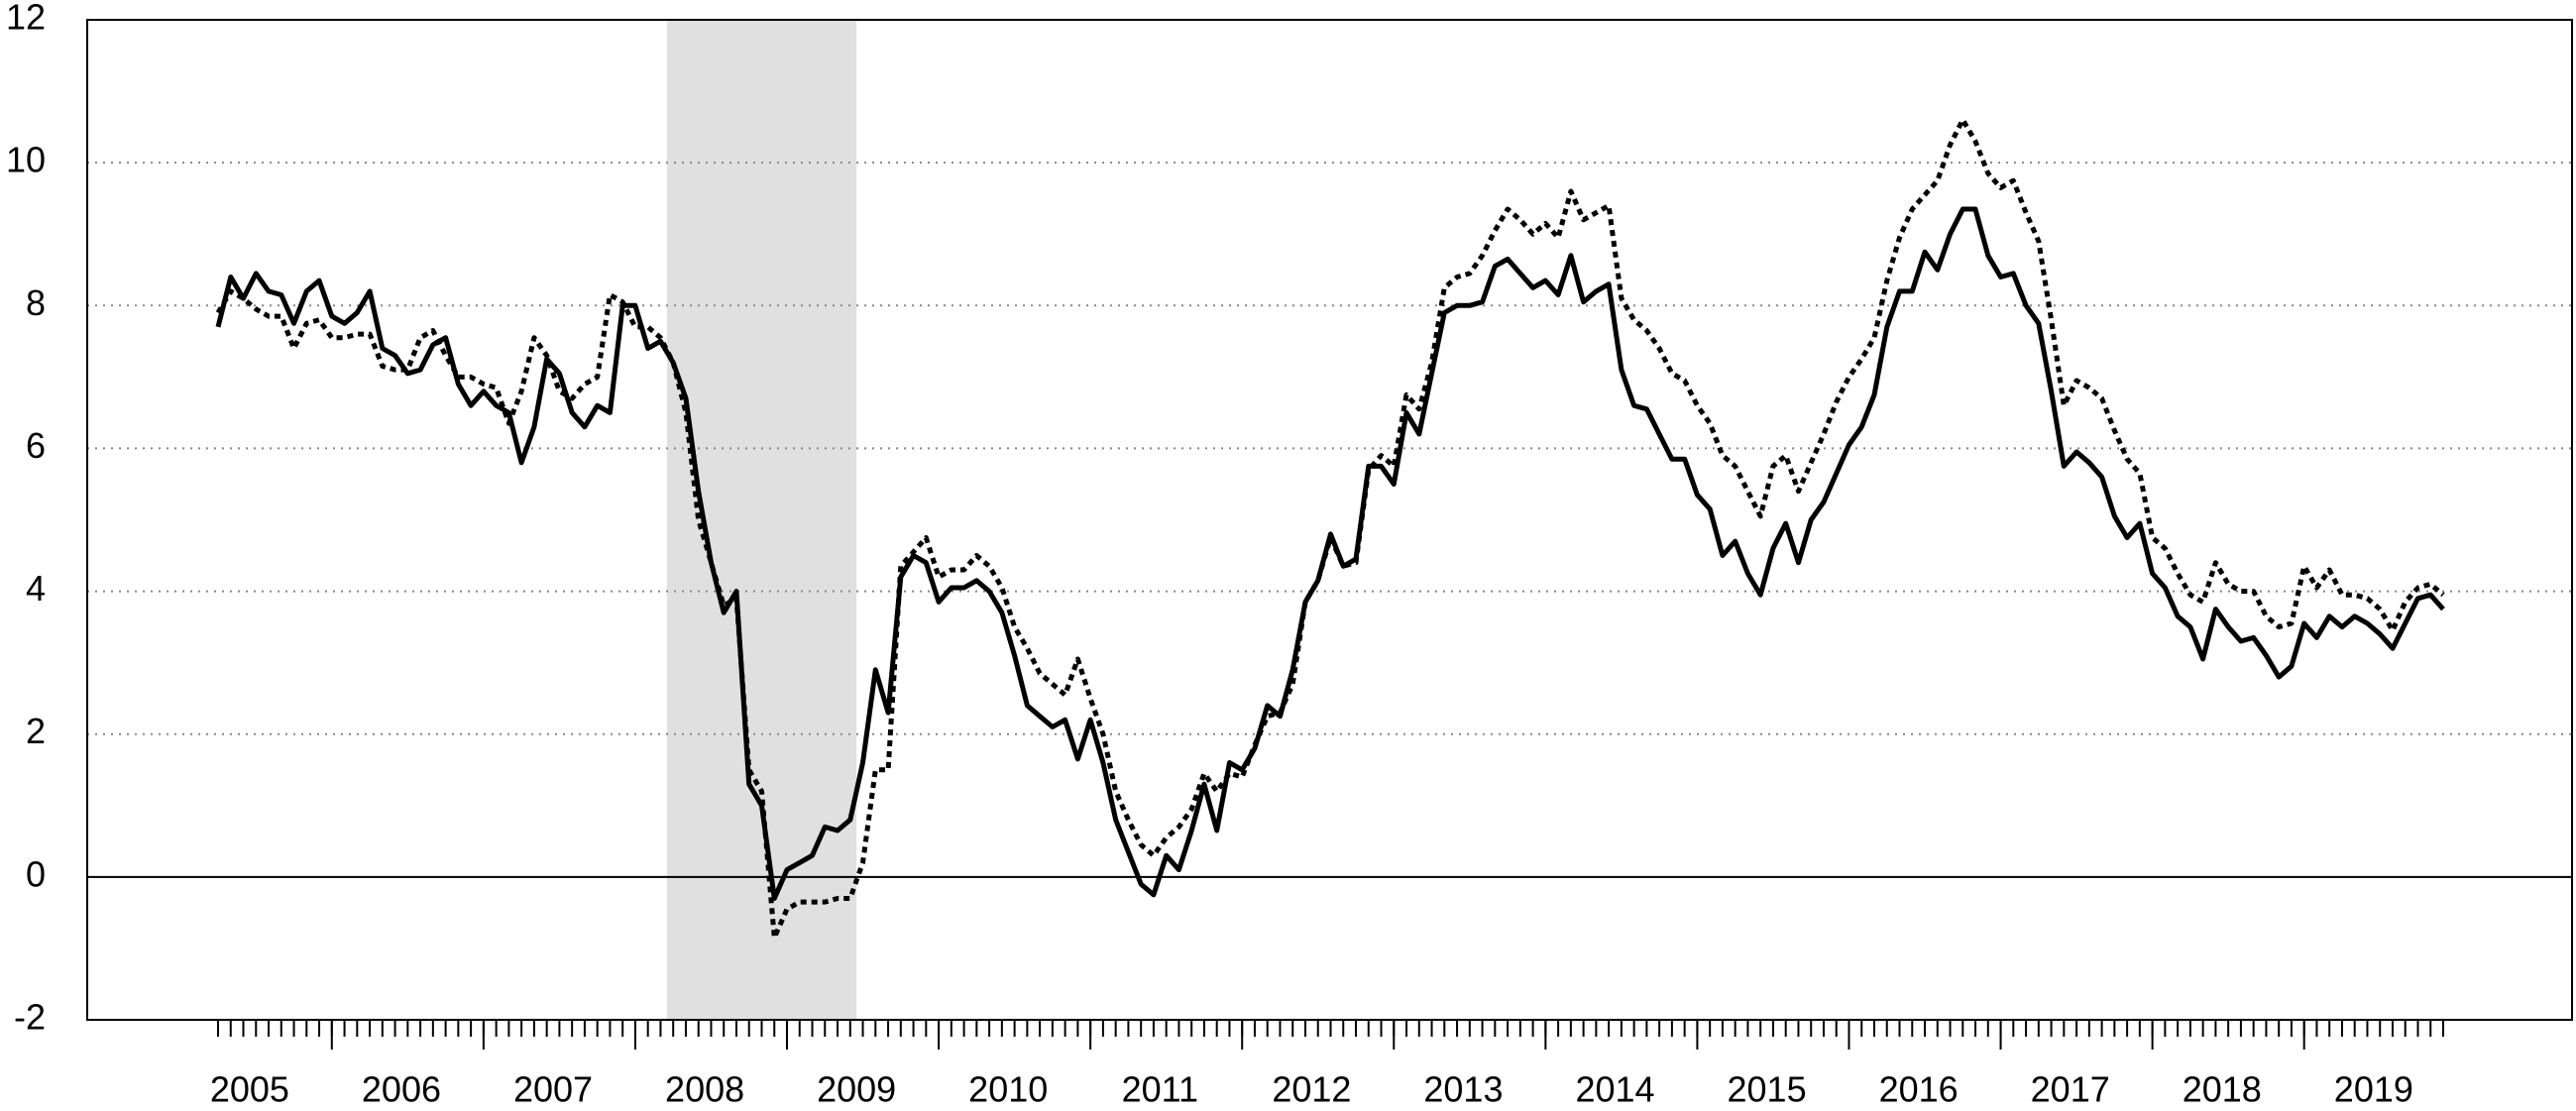 The image size is (2576, 1111). I want to click on x-tick-label: 2019, so click(2373, 1089).